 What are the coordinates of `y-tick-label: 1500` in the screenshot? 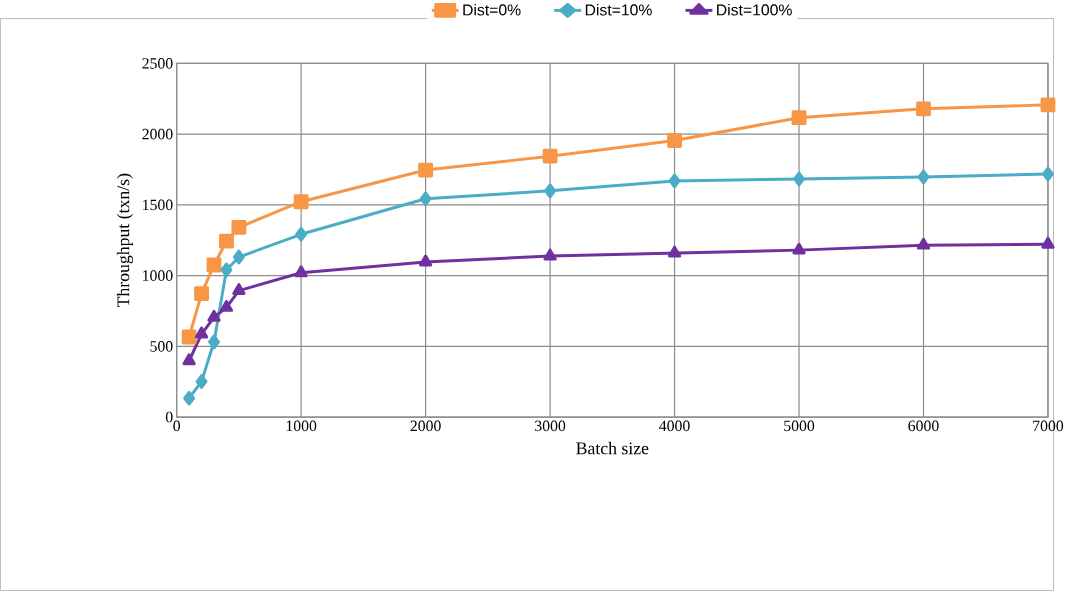 It's located at (158, 205).